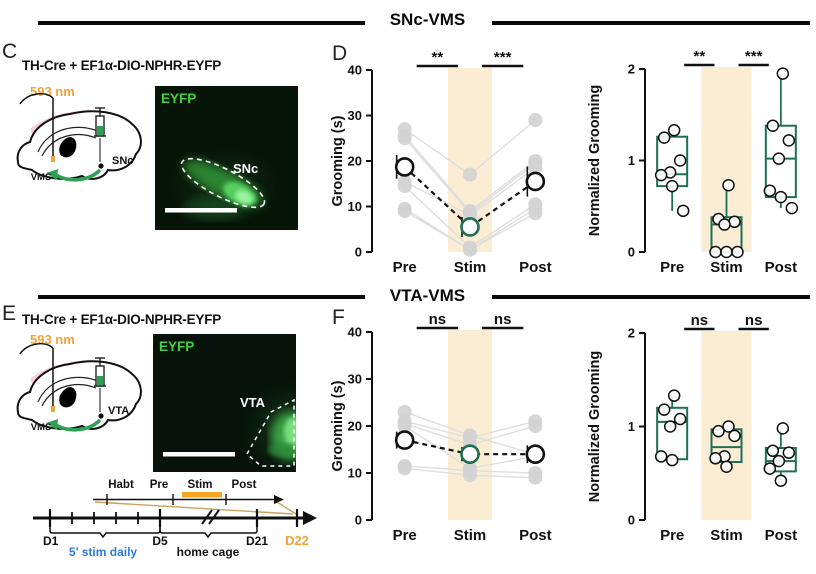 This screenshot has width=816, height=574. I want to click on brain-schematic-vta: VMS VTA, so click(79, 387).